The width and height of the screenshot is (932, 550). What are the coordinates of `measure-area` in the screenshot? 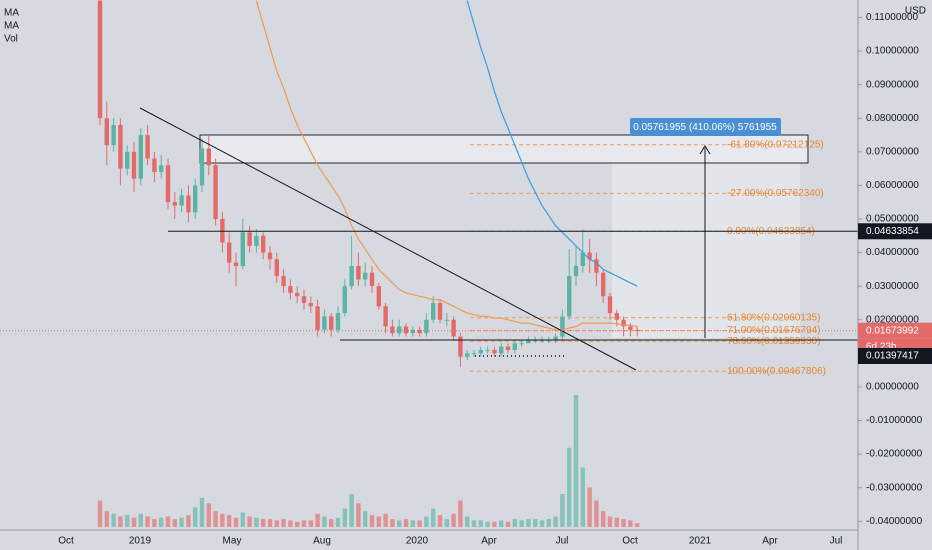 It's located at (706, 241).